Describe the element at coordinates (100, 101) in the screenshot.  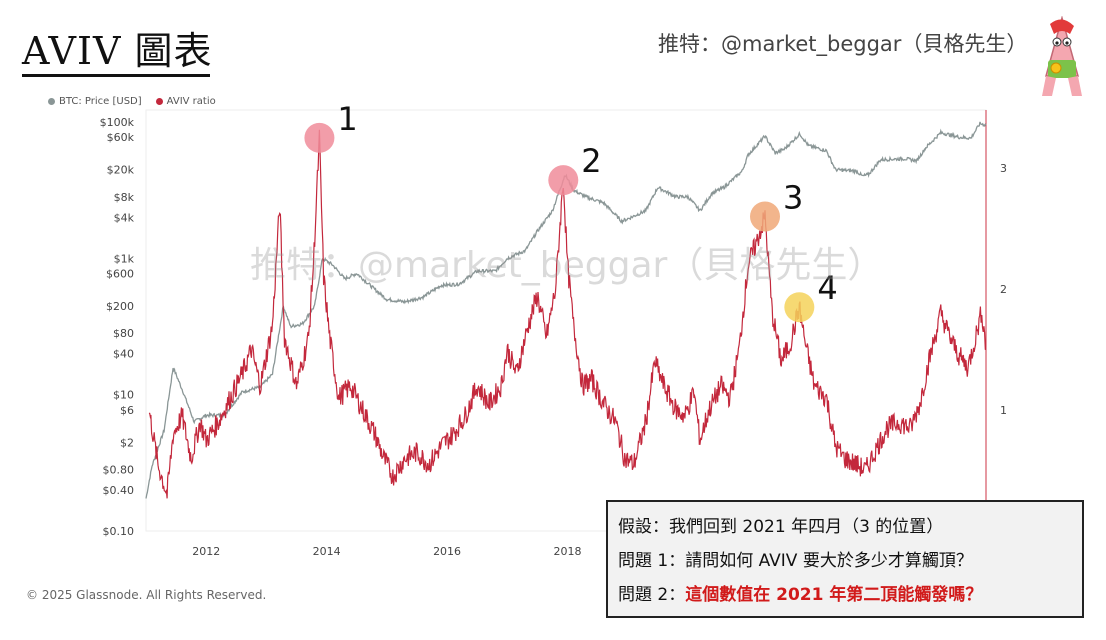
I see `legend-price-label: BTC: Price [USD]` at that location.